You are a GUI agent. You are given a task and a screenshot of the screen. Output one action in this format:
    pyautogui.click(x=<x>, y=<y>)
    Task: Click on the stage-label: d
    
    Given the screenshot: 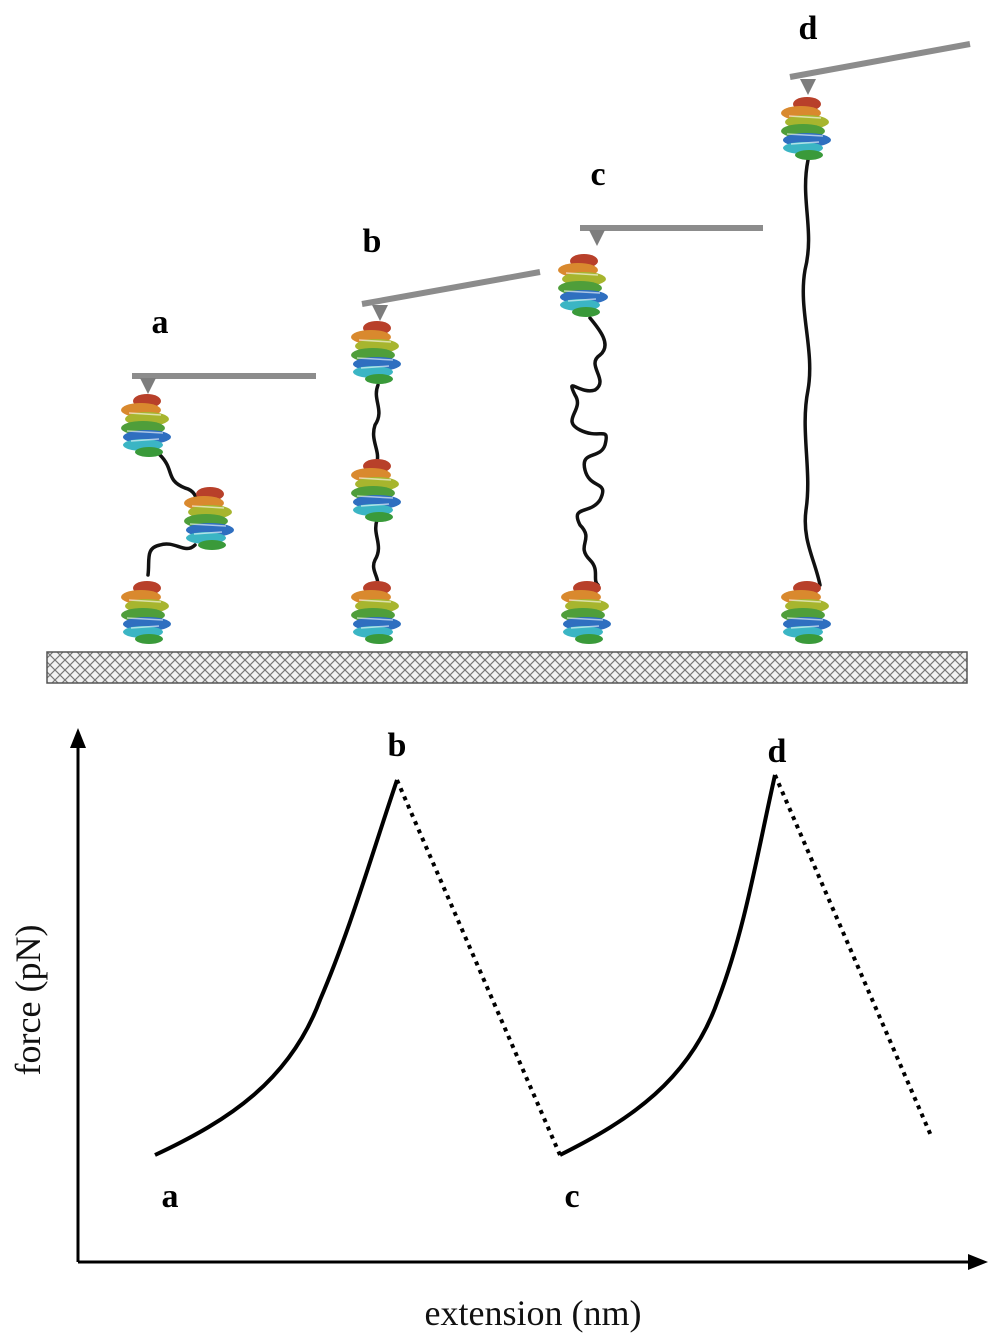 What is the action you would take?
    pyautogui.click(x=808, y=28)
    